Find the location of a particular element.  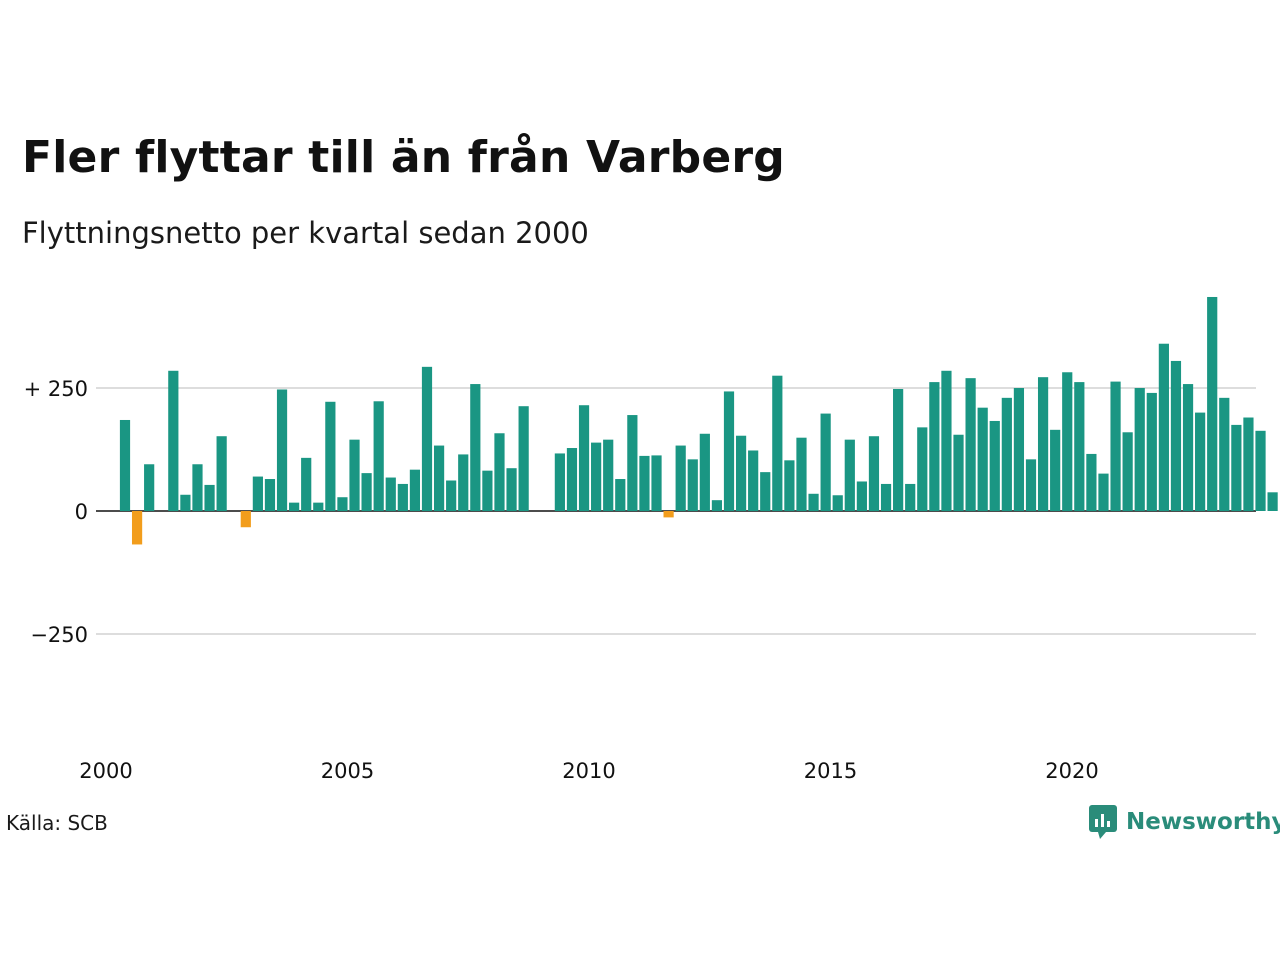

bar-2005-k3 is located at coordinates (390, 494).